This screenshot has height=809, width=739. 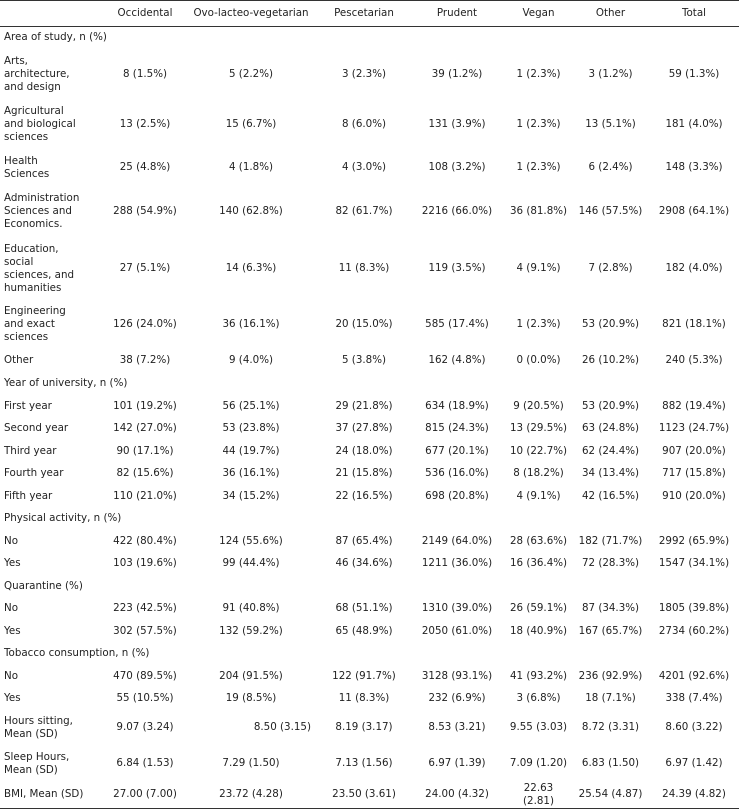 I want to click on table-cell: 22.63 (2.81), so click(x=538, y=794).